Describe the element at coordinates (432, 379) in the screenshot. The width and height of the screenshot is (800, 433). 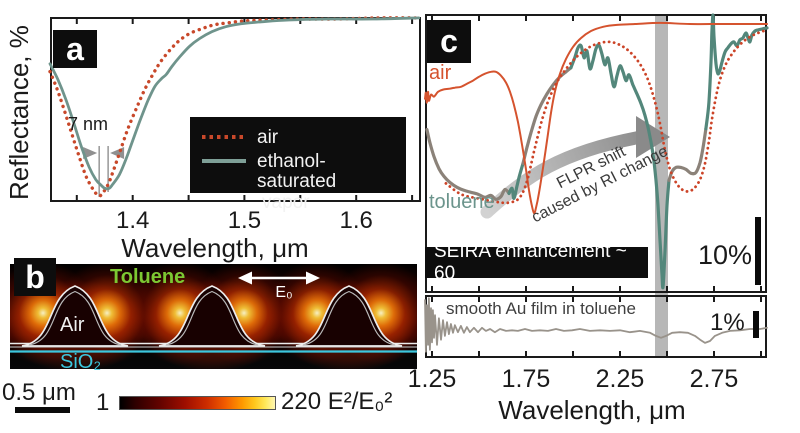
I see `tick-label-1.25: 1.25` at that location.